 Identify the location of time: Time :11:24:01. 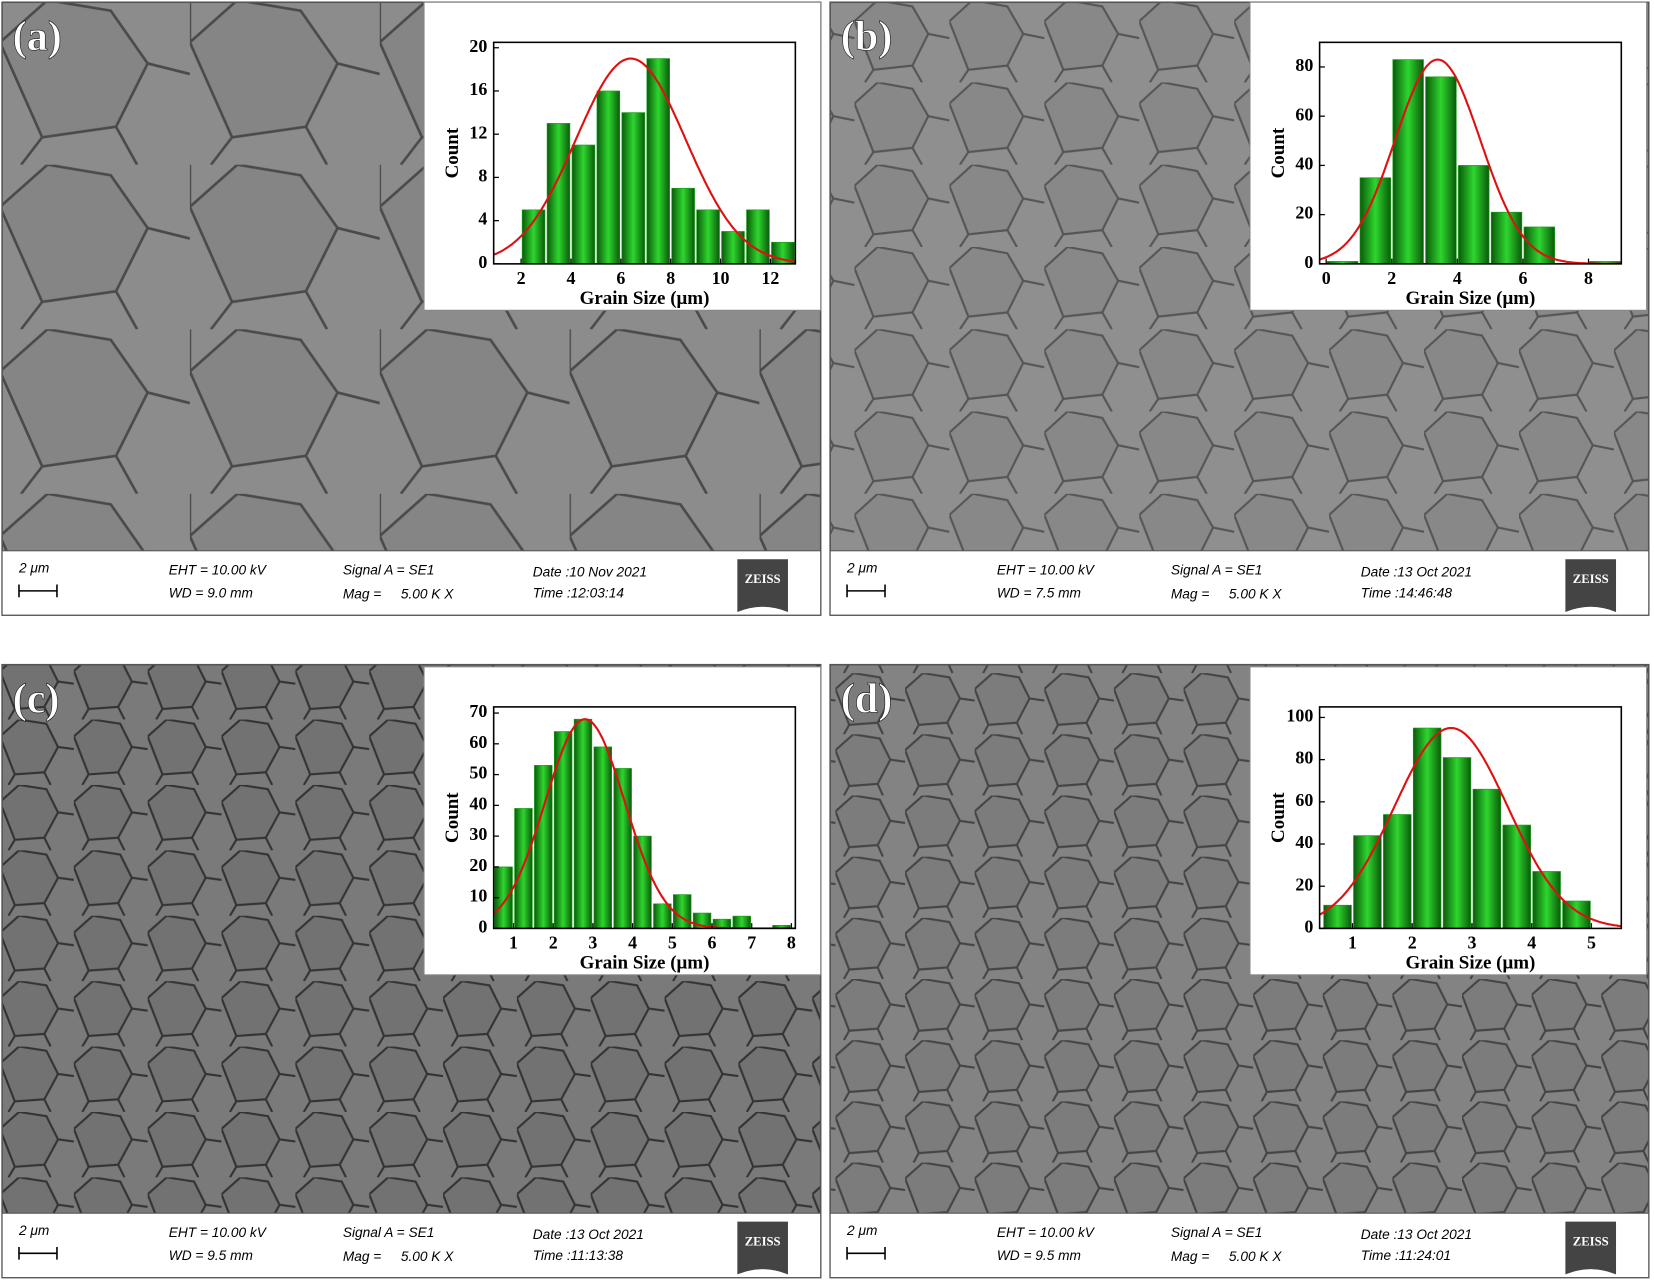
(1406, 1255).